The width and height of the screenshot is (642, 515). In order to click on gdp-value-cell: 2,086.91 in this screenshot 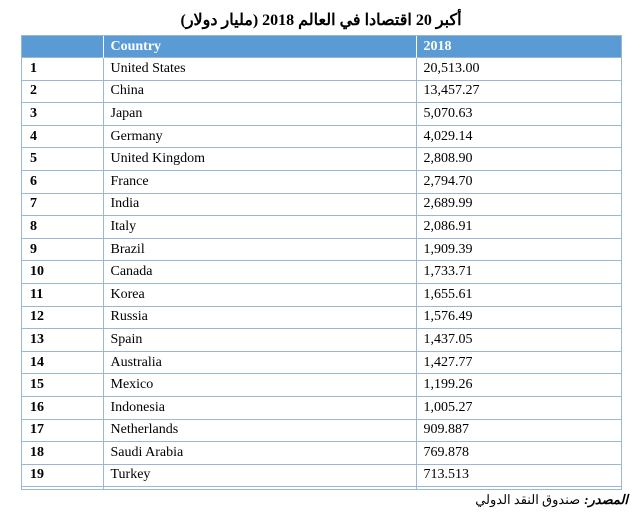, I will do `click(518, 227)`.